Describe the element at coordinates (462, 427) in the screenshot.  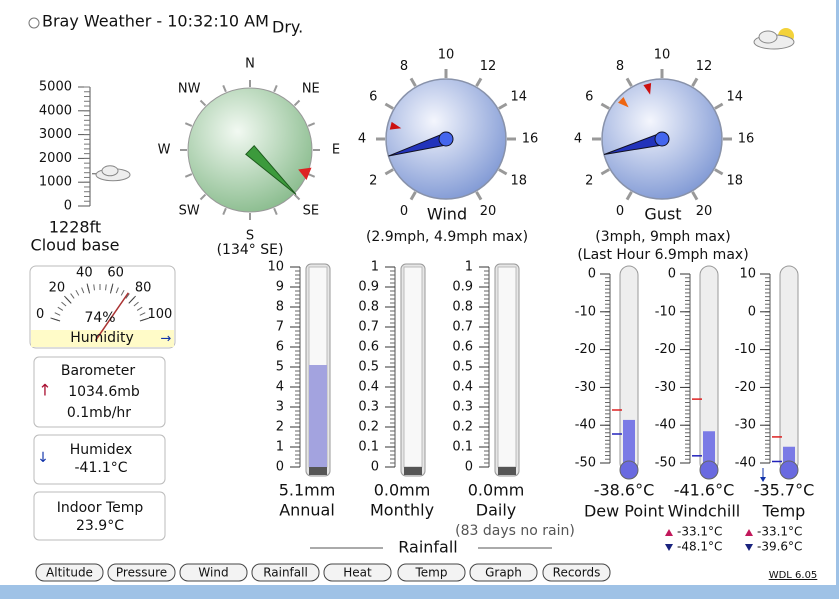
I see `tick-label: 0.2` at that location.